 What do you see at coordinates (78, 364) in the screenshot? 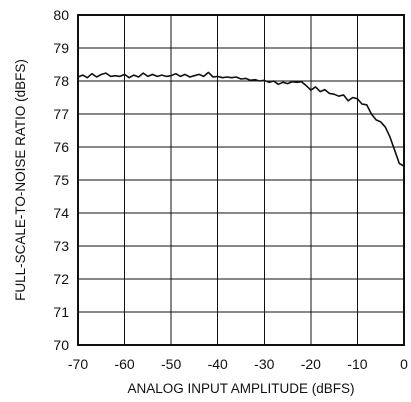
I see `x-tick-label: -70` at bounding box center [78, 364].